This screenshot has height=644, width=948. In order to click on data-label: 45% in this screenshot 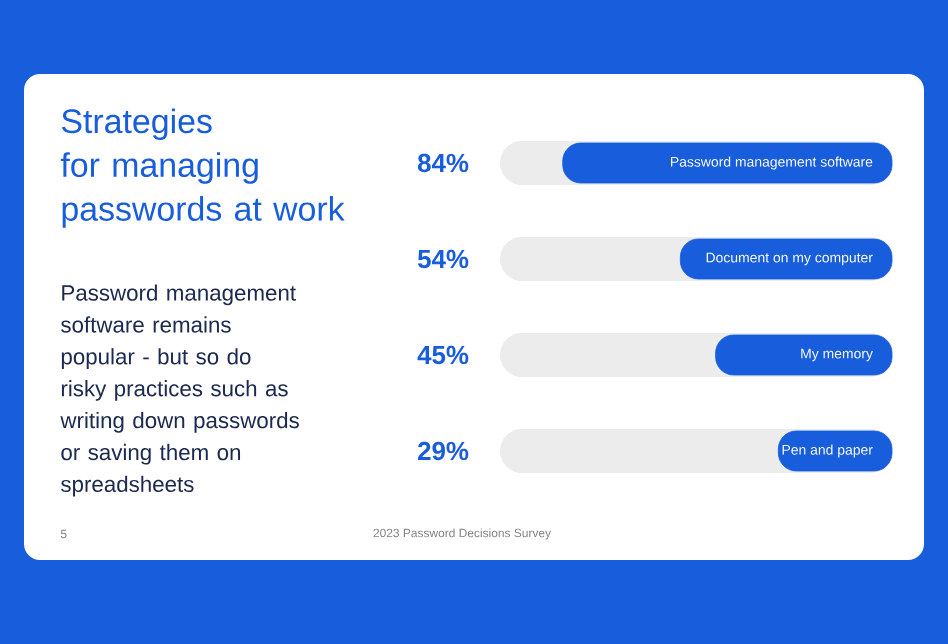, I will do `click(443, 355)`.